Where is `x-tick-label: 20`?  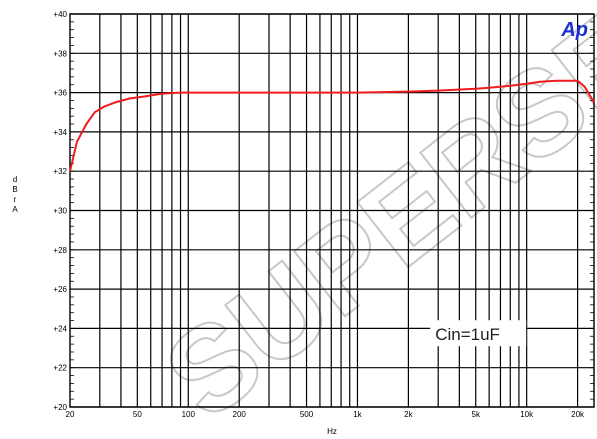
x-tick-label: 20 is located at coordinates (70, 414).